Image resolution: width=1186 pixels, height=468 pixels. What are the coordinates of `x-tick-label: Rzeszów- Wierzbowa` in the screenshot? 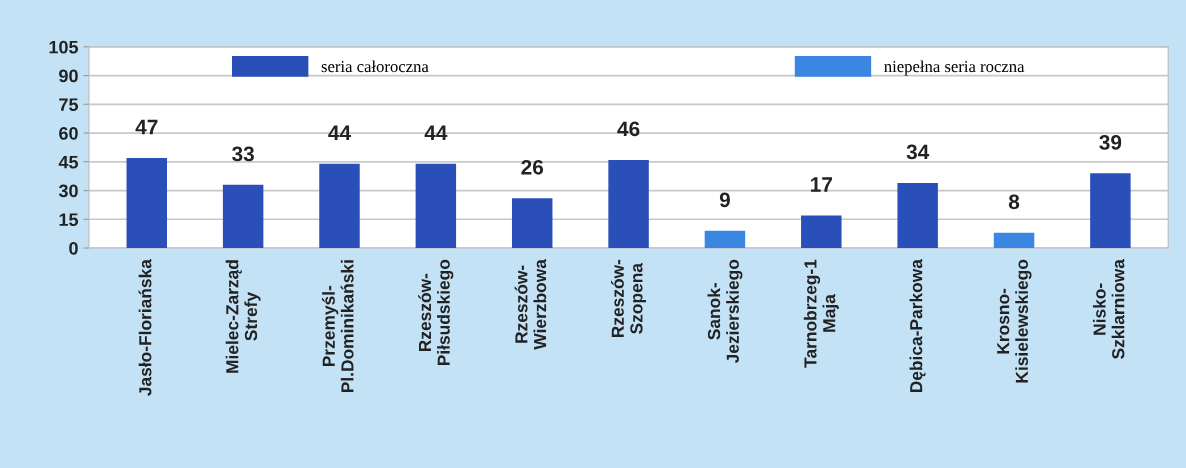 It's located at (530, 304).